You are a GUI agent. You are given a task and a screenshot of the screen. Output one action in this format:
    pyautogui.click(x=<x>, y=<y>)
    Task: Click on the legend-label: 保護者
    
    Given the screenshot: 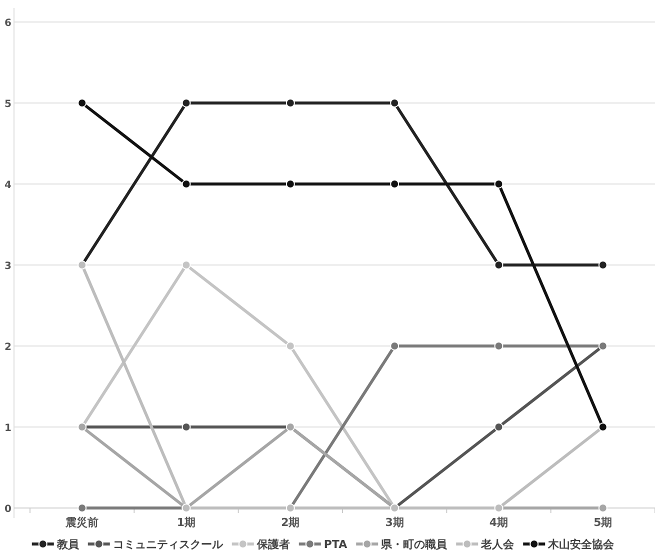 What is the action you would take?
    pyautogui.click(x=273, y=544)
    